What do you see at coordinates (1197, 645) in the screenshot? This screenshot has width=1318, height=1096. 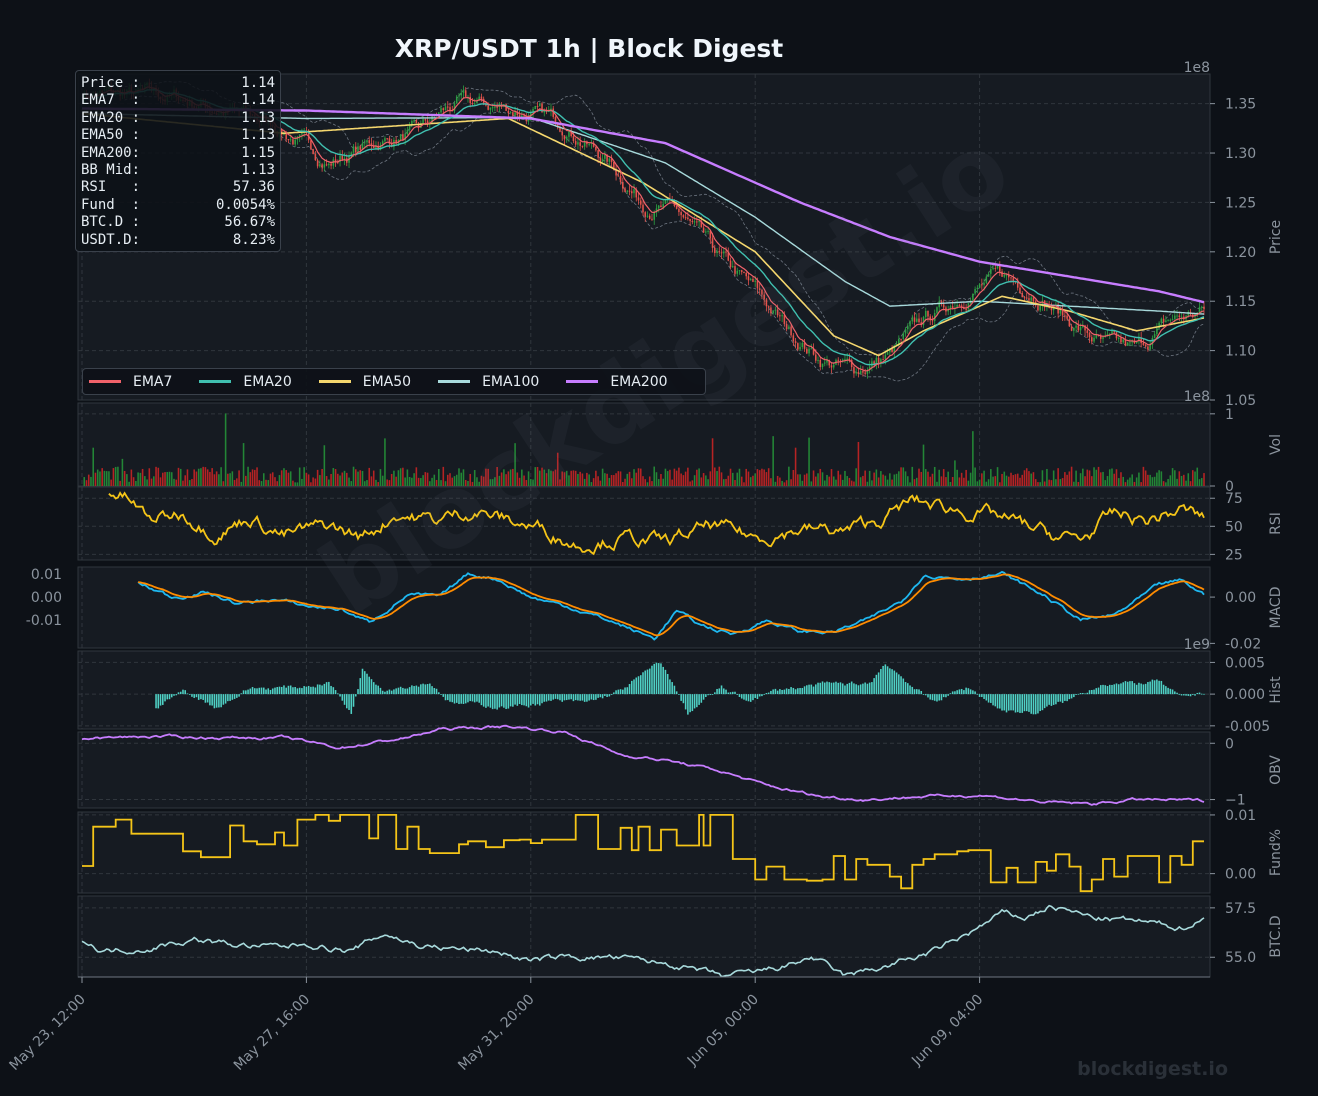 I see `offset-label: 1e9` at bounding box center [1197, 645].